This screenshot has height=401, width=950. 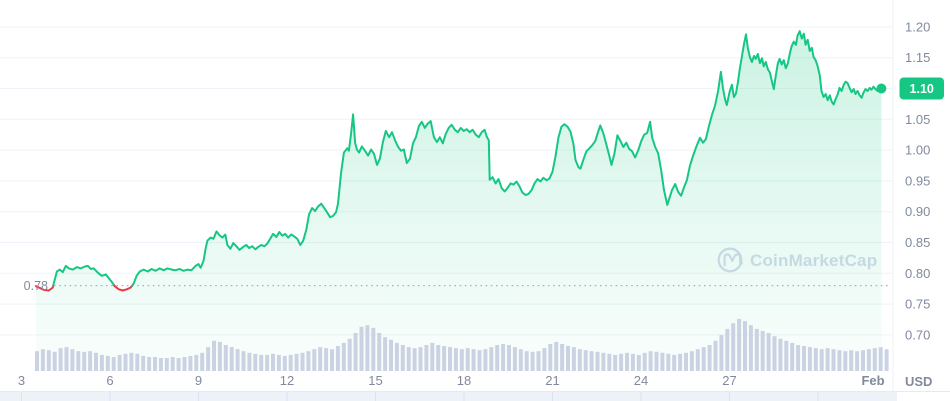 What do you see at coordinates (287, 380) in the screenshot?
I see `x-axis-tick-label: 12` at bounding box center [287, 380].